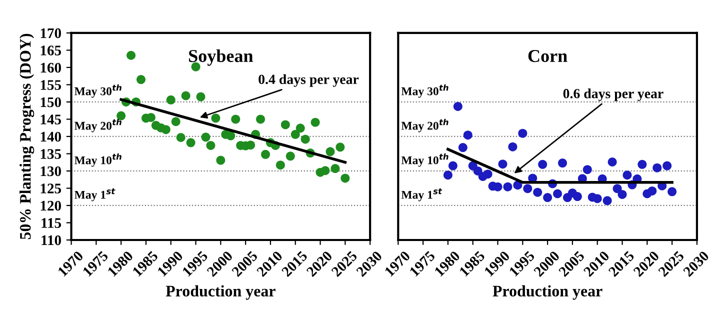 Image resolution: width=720 pixels, height=323 pixels. Describe the element at coordinates (51, 119) in the screenshot. I see `y-tick-label: 145` at that location.